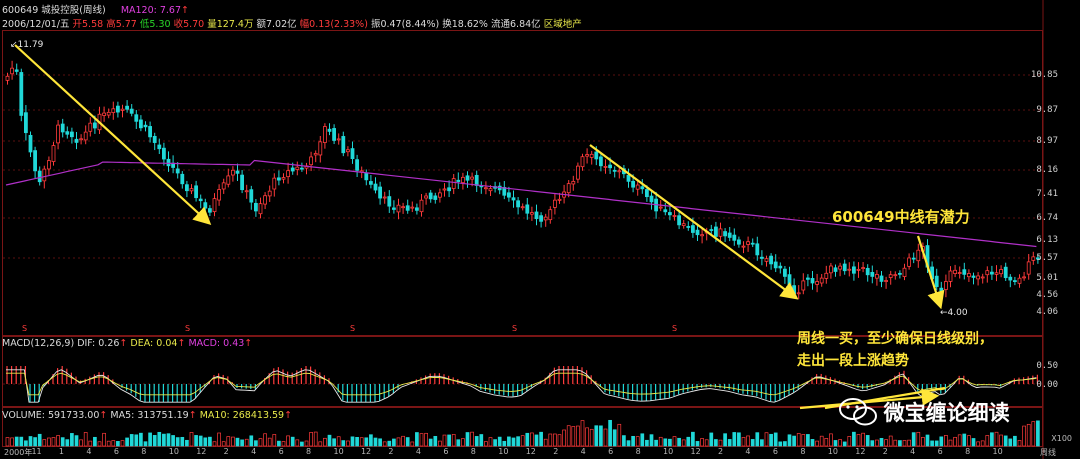 This screenshot has height=459, width=1080. Describe the element at coordinates (1047, 258) in the screenshot. I see `price-tick: 5.57` at that location.